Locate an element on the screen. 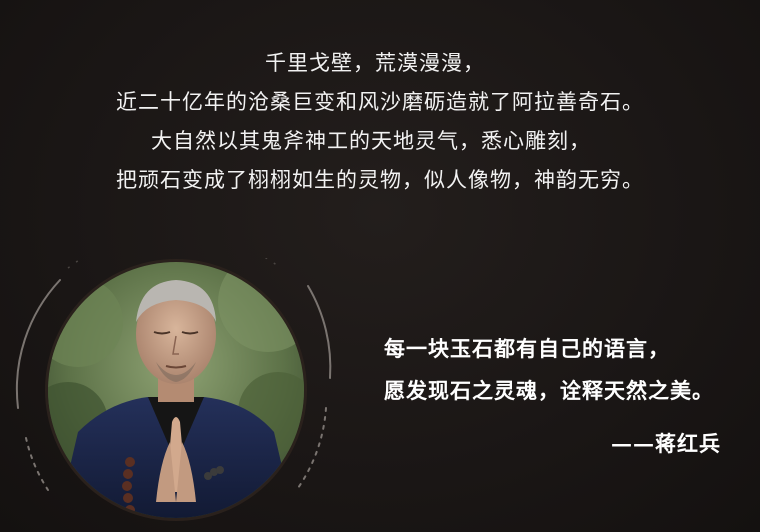  intro-line-4: 把顽石变成了栩栩如生的灵物，似人像物，神韵无穷。 is located at coordinates (380, 180).